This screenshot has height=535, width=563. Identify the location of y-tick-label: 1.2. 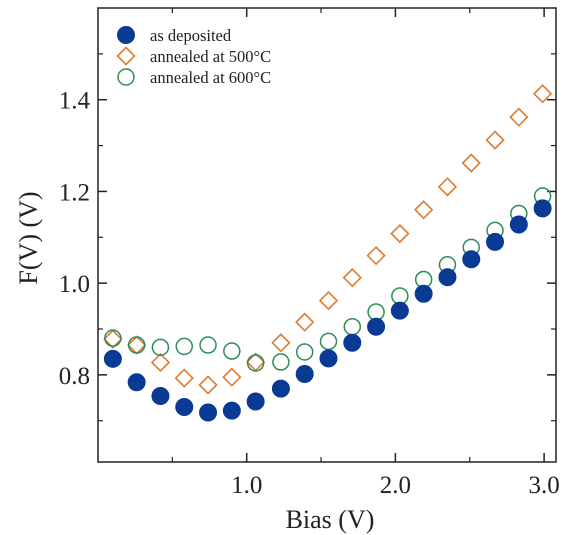
(74, 192).